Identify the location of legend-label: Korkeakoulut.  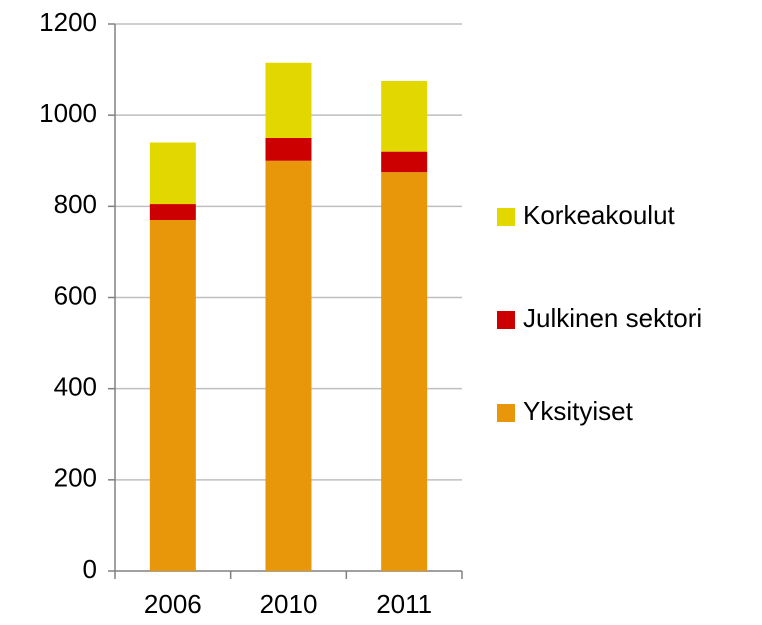
(599, 215).